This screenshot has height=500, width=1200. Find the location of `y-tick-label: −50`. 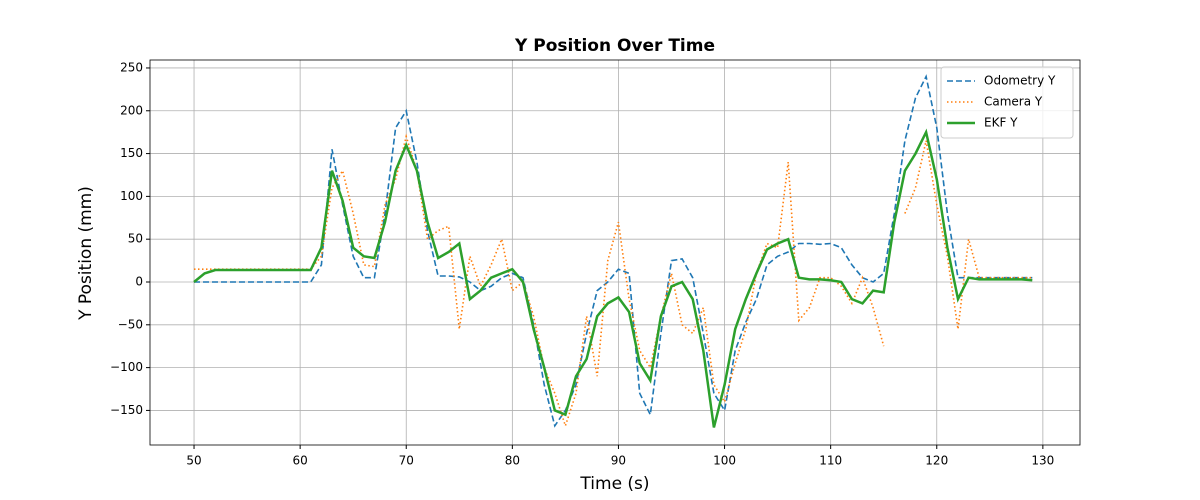

y-tick-label: −50 is located at coordinates (130, 324).